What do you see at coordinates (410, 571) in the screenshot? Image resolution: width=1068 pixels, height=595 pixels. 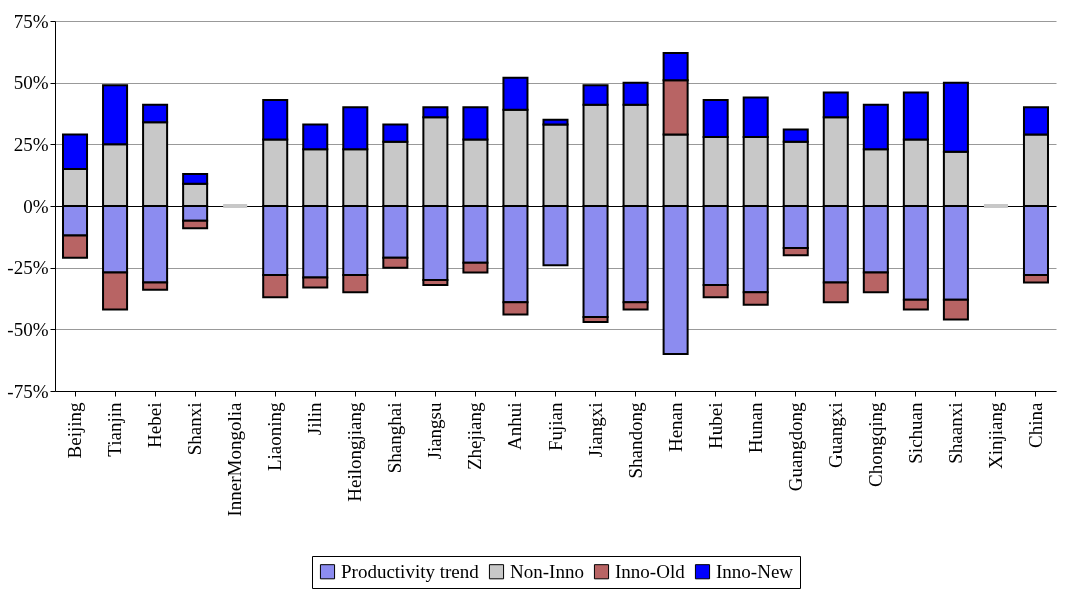 I see `legend-label: Productivity trend` at bounding box center [410, 571].